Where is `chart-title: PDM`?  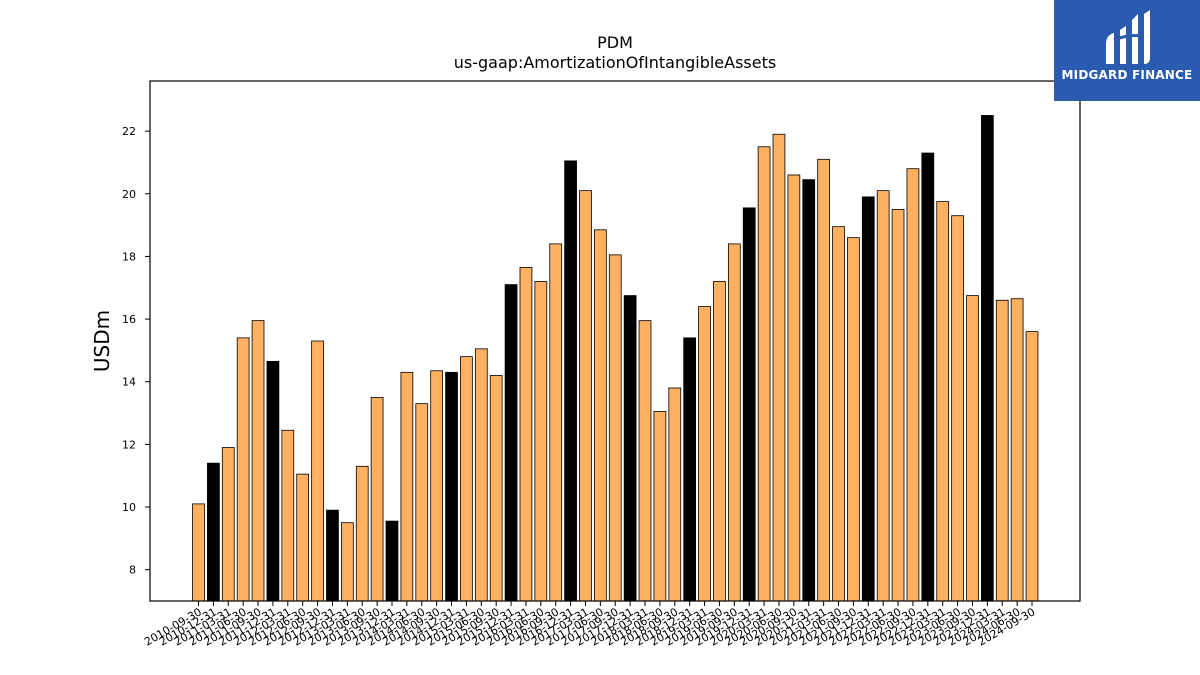
chart-title: PDM is located at coordinates (615, 42).